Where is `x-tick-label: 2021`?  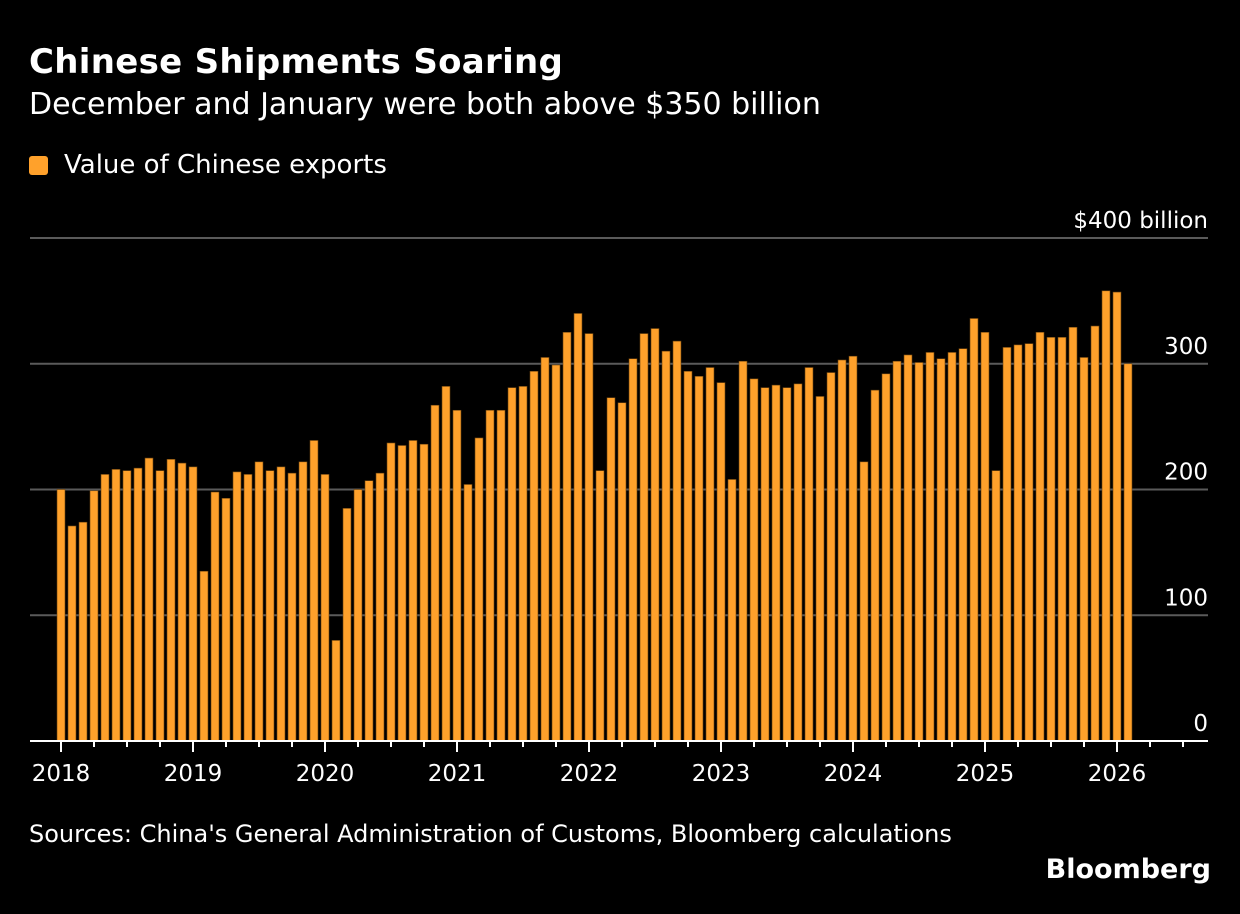 x-tick-label: 2021 is located at coordinates (457, 774).